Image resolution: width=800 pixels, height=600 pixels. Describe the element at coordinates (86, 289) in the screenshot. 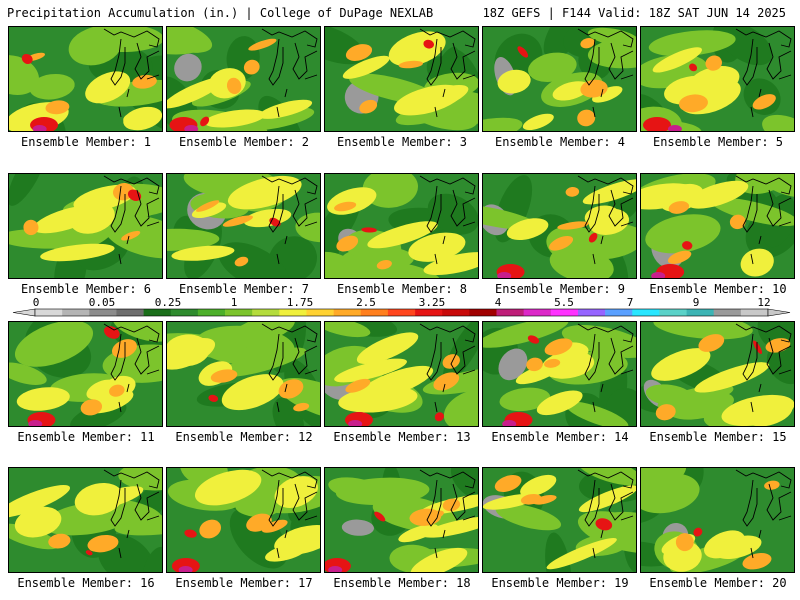

I see `member-caption: Ensemble Member: 6` at that location.